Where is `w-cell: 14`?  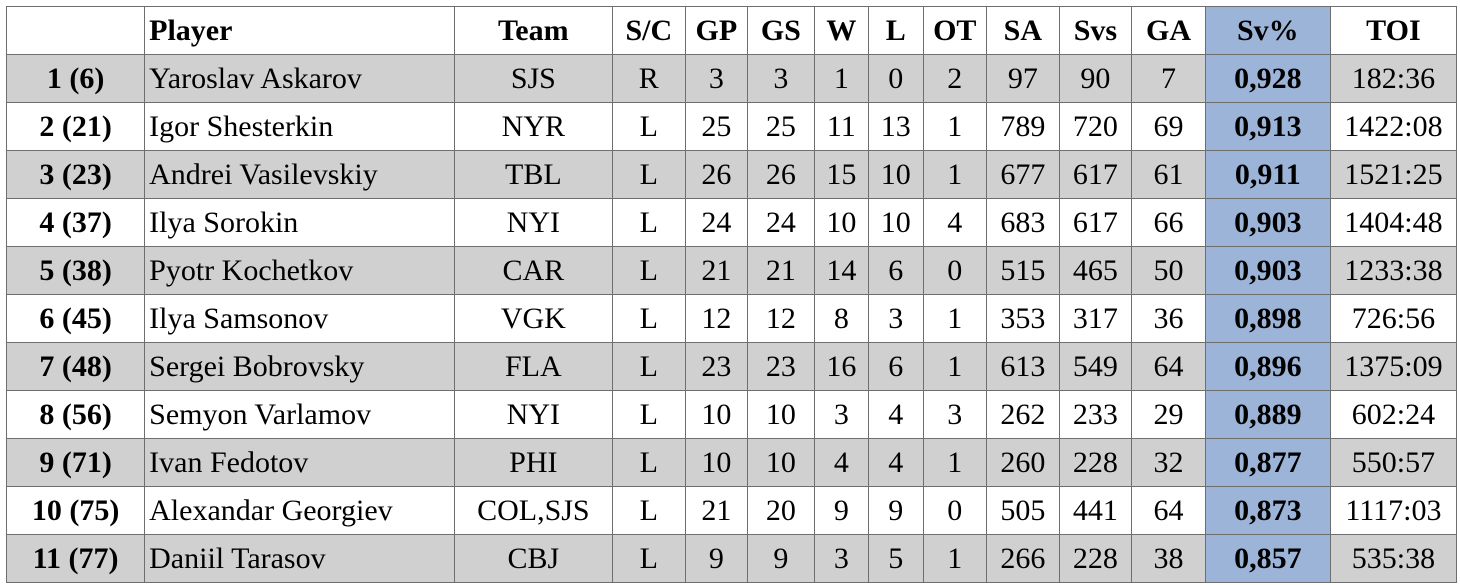
w-cell: 14 is located at coordinates (841, 270).